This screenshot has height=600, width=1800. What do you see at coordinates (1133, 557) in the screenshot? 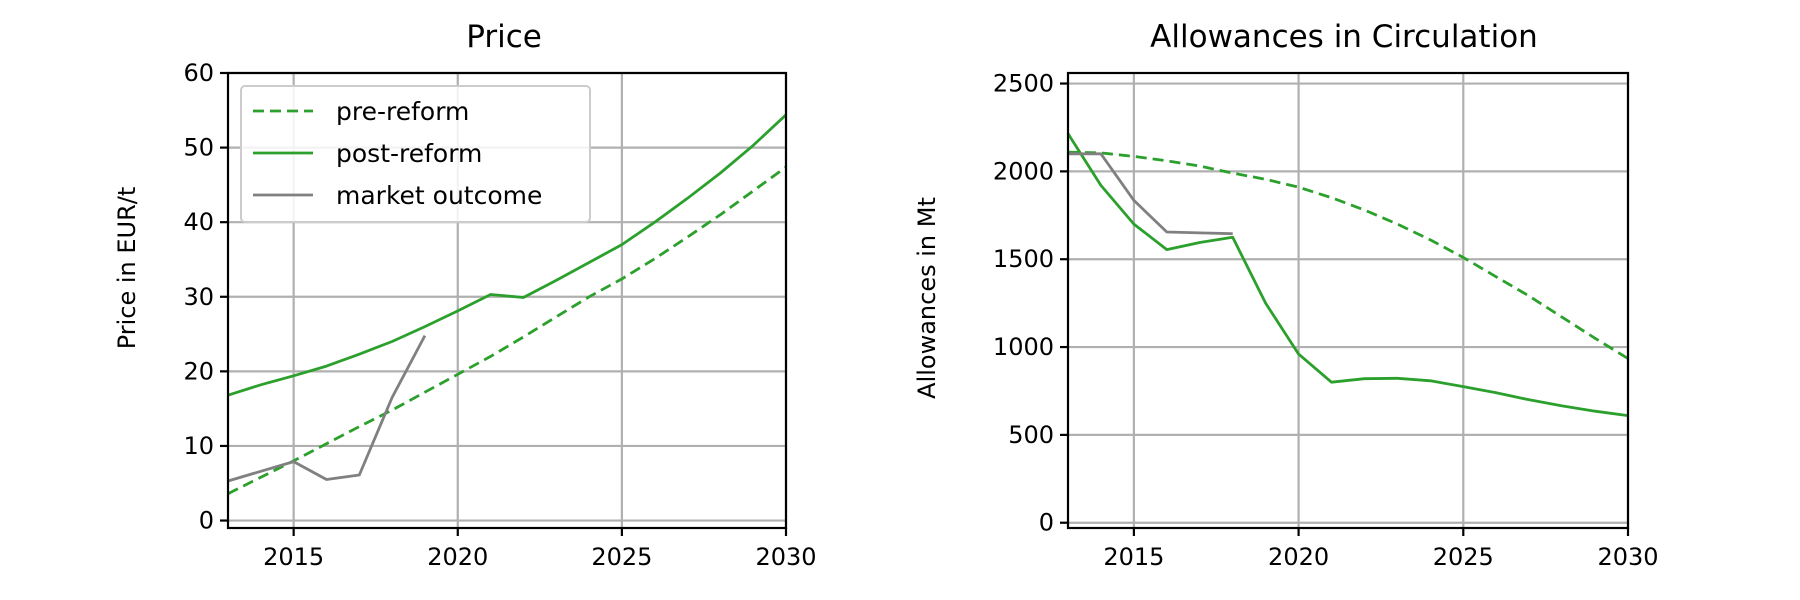
I see `allowances-x-tick-label: 2015` at bounding box center [1133, 557].